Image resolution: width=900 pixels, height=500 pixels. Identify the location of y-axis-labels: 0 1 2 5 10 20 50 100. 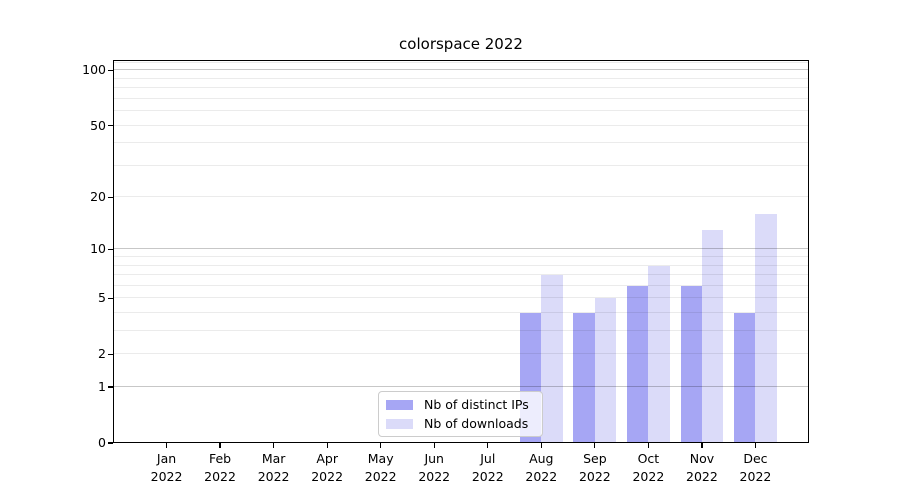
(53, 255).